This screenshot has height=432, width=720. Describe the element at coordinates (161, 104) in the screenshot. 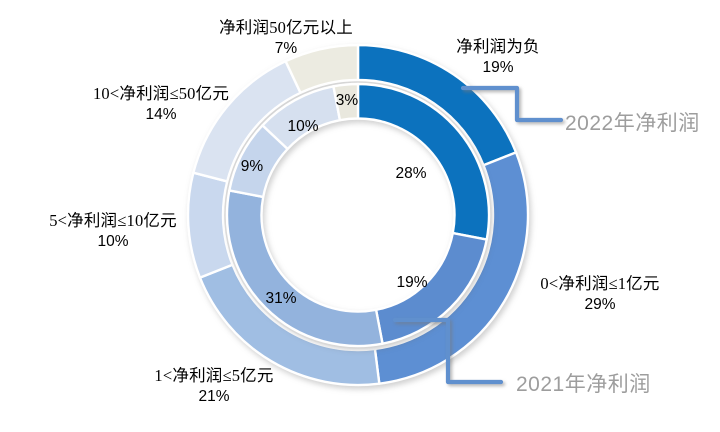

I see `category-label-4: 10<净利润≤50亿元 14%` at that location.